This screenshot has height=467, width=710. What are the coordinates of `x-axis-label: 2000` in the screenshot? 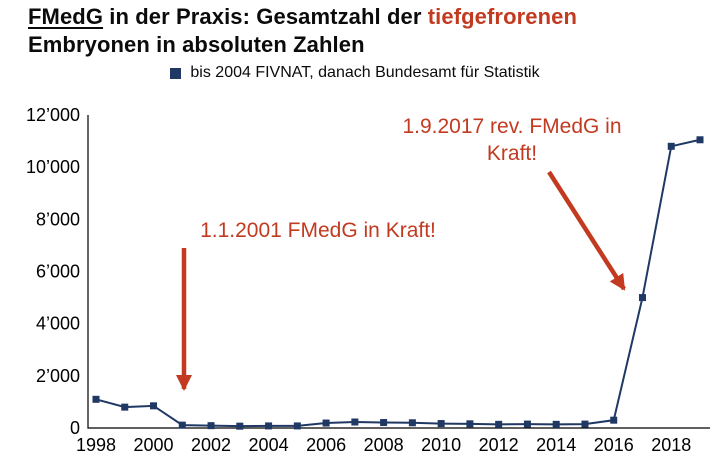 It's located at (154, 445).